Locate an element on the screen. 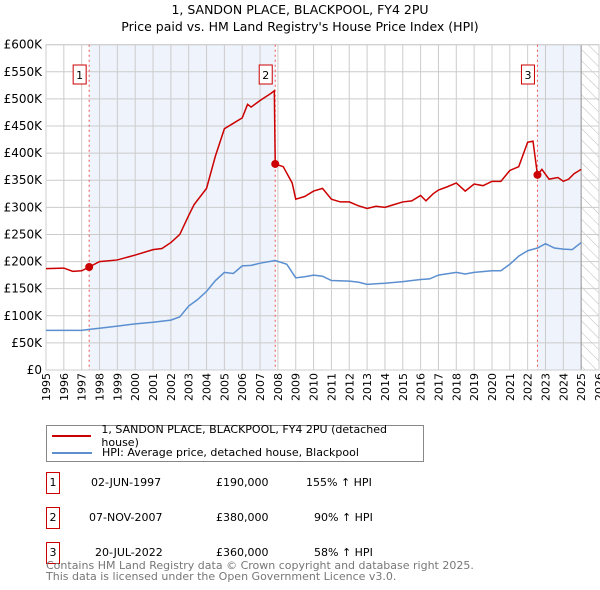 The image size is (600, 590). sale-label: 1 is located at coordinates (79, 75).